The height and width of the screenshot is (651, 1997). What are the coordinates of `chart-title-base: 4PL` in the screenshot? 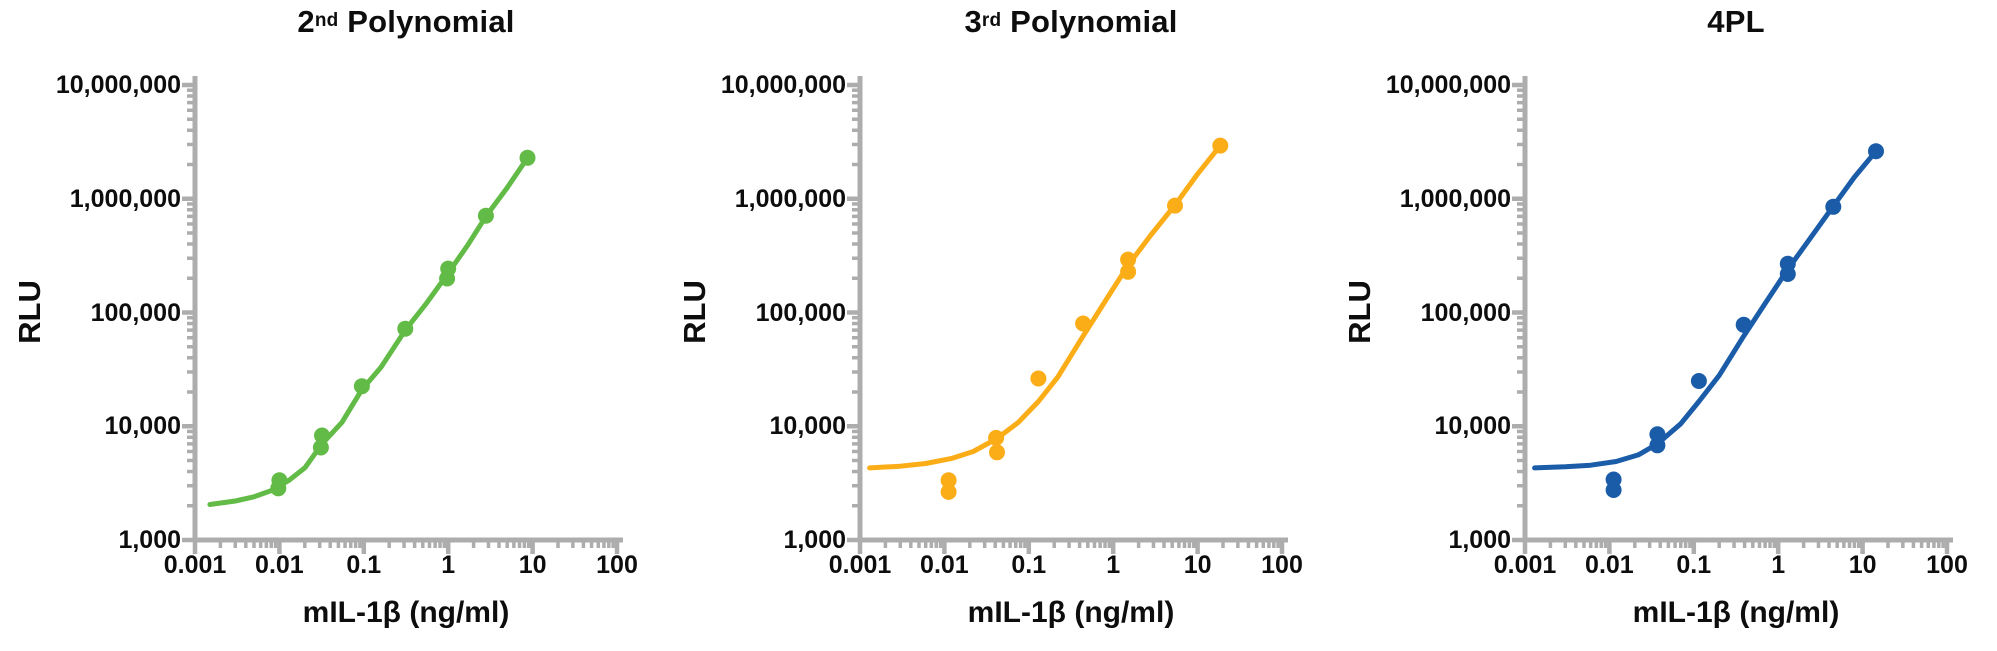 It's located at (1736, 21).